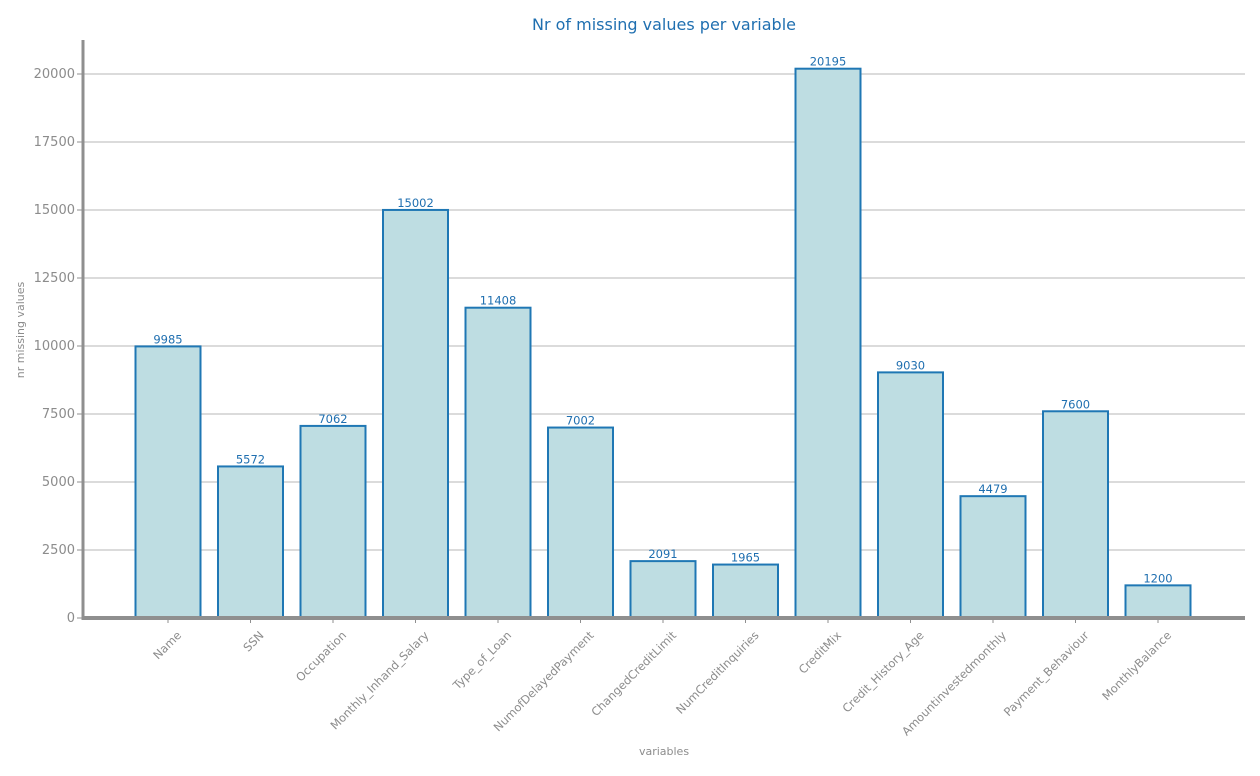  Describe the element at coordinates (332, 419) in the screenshot. I see `data-label: 7062` at that location.